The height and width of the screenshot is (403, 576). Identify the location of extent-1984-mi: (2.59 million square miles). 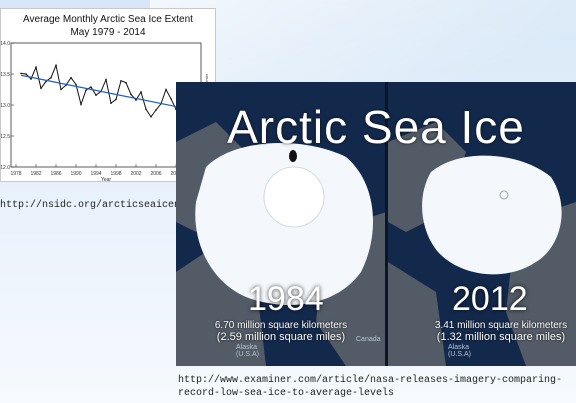
(281, 337).